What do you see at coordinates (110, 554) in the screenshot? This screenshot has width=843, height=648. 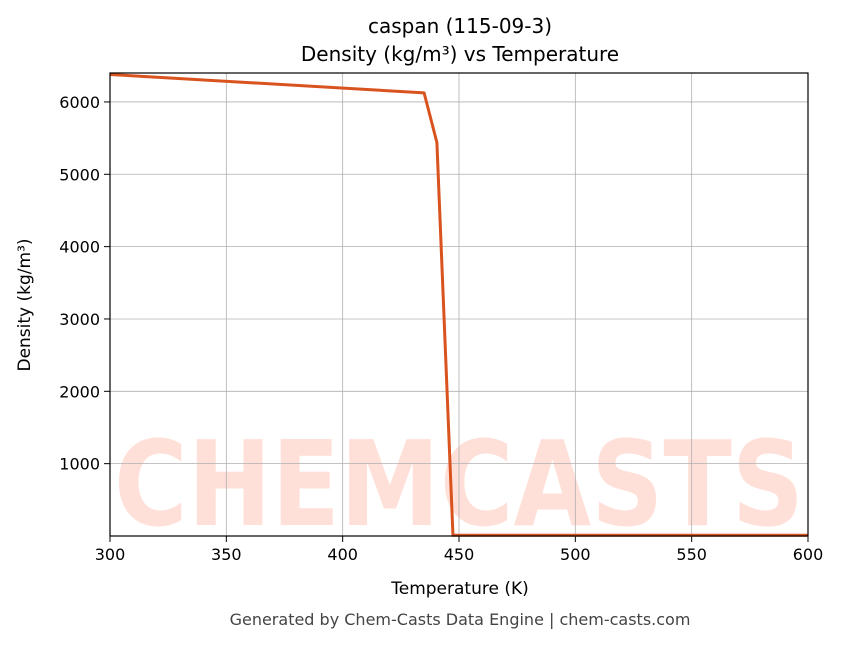 I see `x-tick-label: 300` at bounding box center [110, 554].